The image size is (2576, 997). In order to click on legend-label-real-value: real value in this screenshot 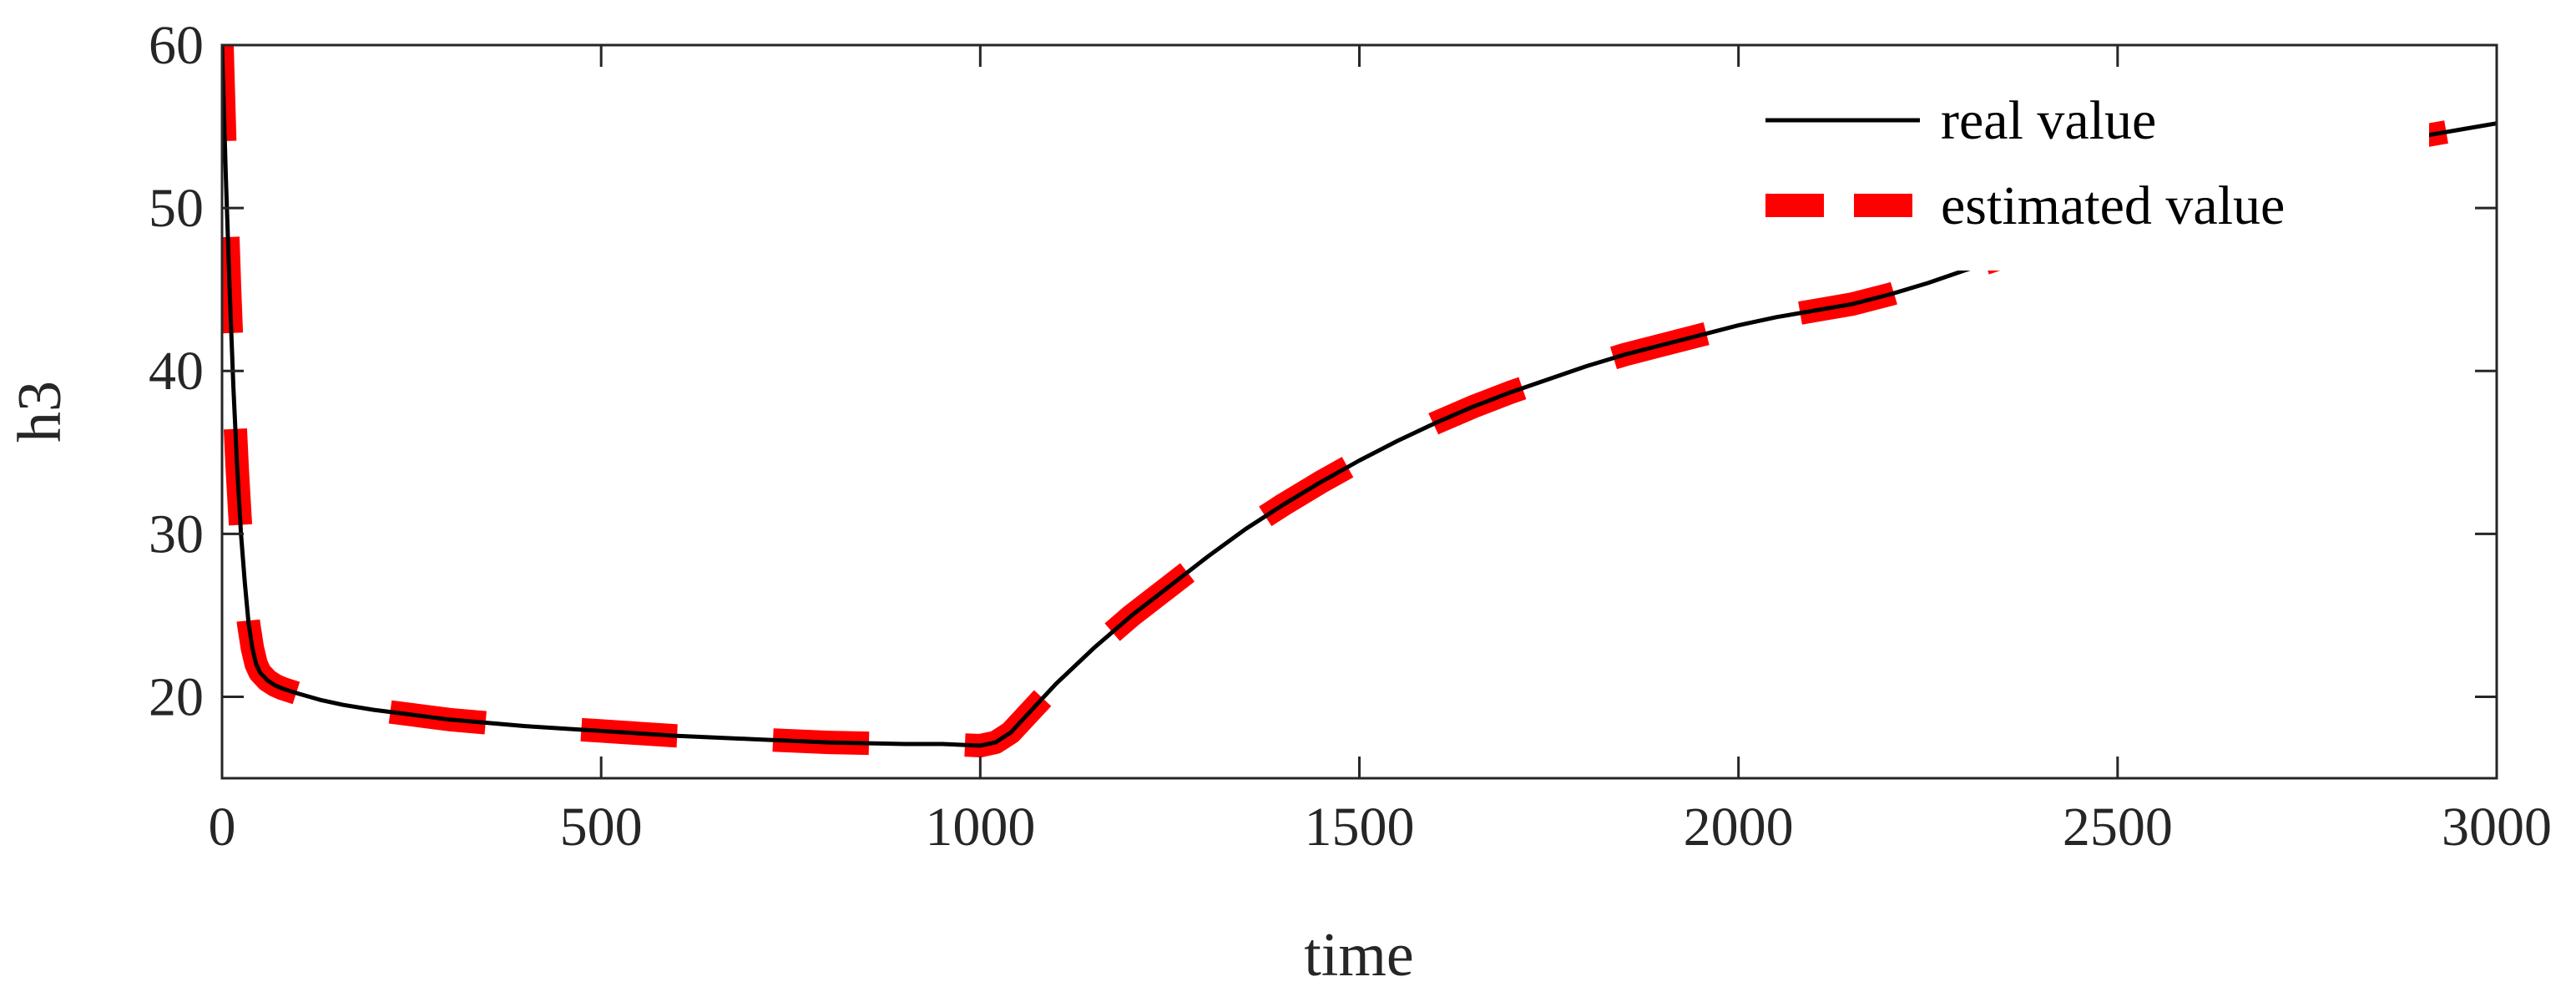, I will do `click(2048, 120)`.